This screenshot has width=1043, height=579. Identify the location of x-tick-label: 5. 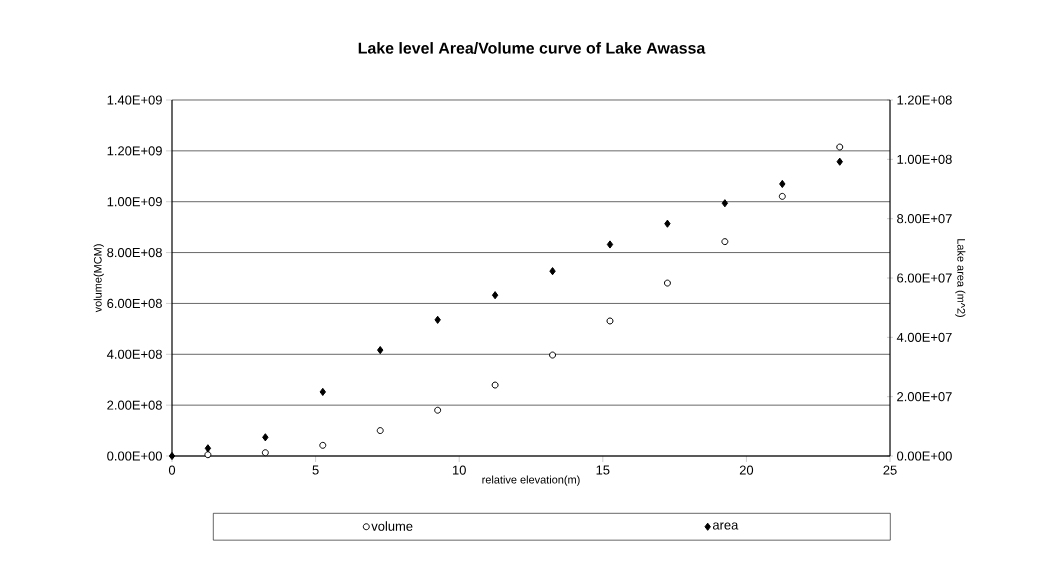
(315, 470).